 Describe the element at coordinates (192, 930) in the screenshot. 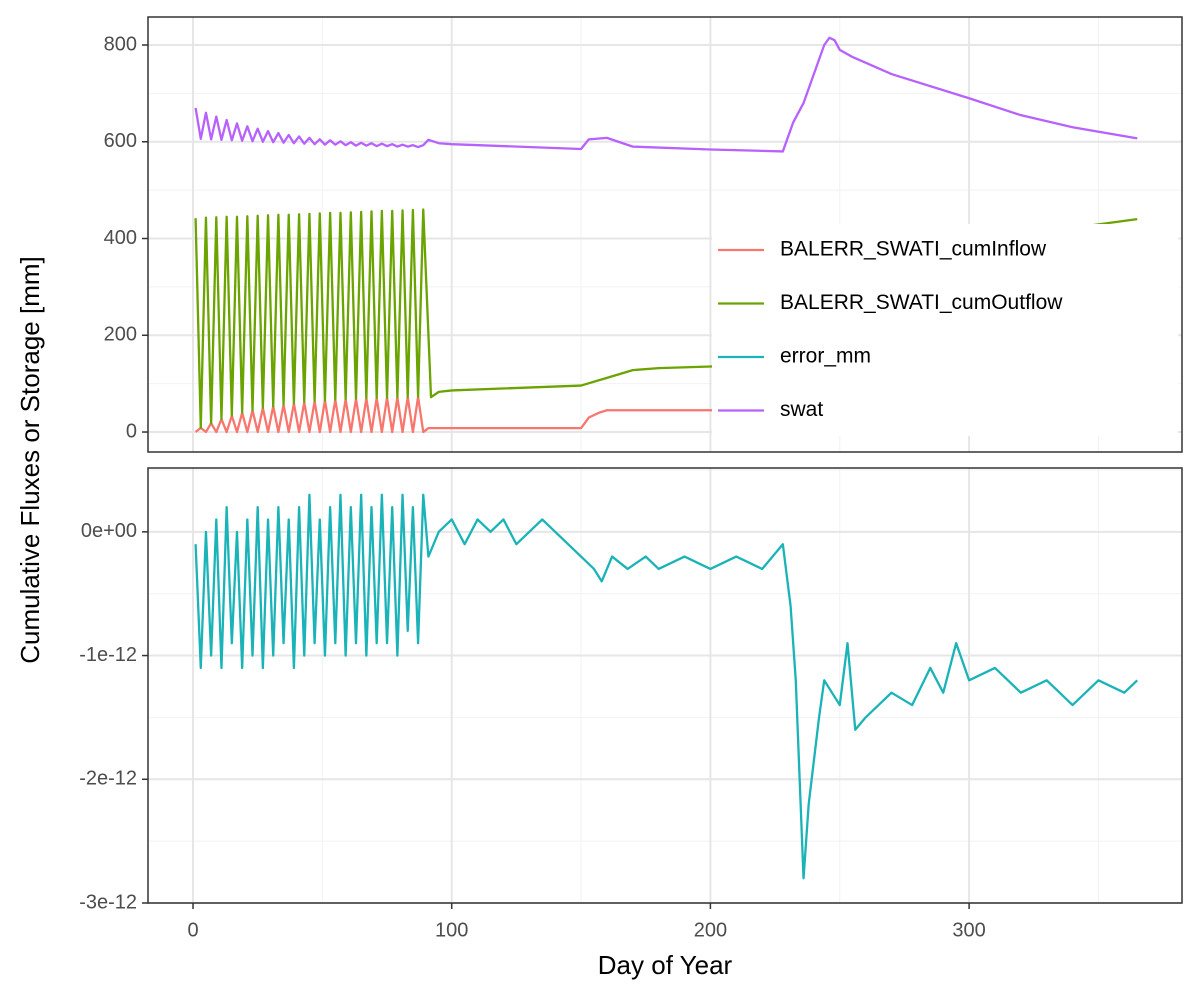

I see `x-tick-label: 0` at that location.